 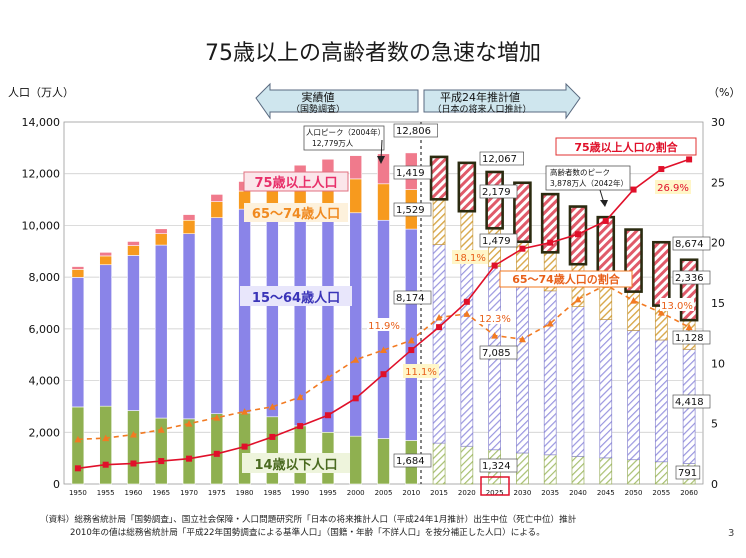 What do you see at coordinates (161, 461) in the screenshot?
I see `point-ratio75-1965` at bounding box center [161, 461].